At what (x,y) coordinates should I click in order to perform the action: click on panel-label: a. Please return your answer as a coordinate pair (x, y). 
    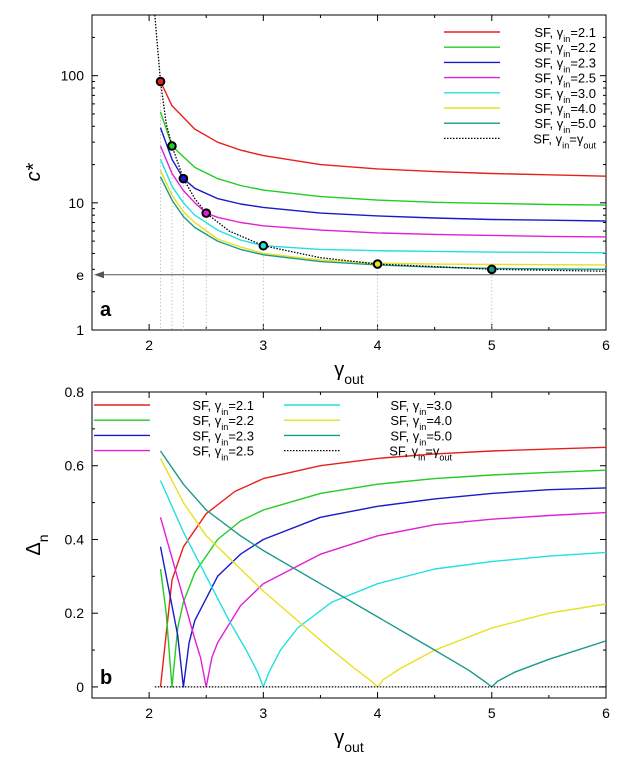
    Looking at the image, I should click on (106, 310).